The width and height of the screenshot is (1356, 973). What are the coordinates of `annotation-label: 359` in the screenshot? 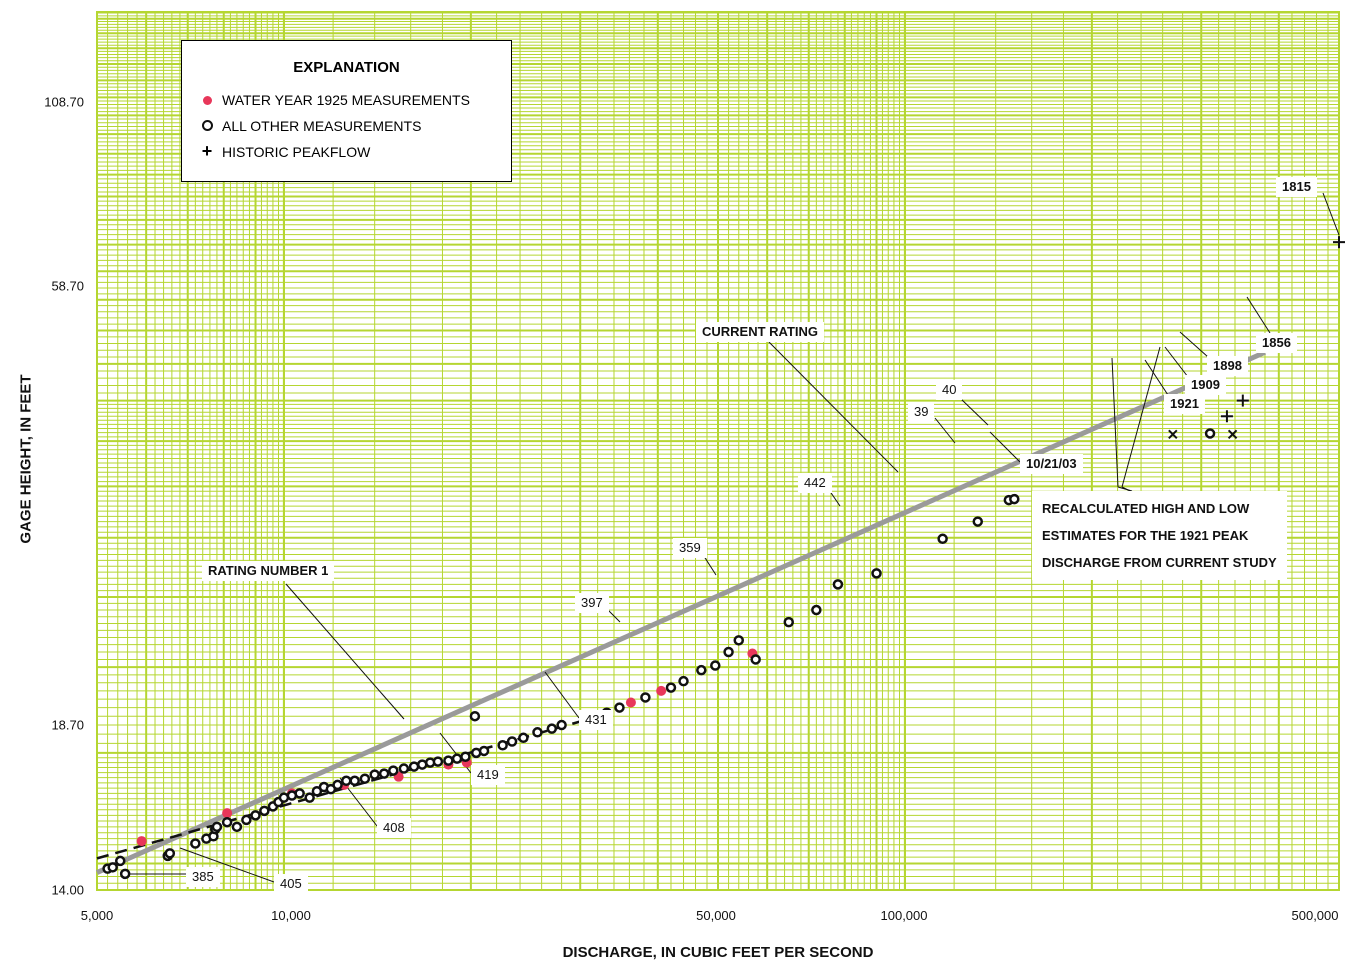 It's located at (690, 548).